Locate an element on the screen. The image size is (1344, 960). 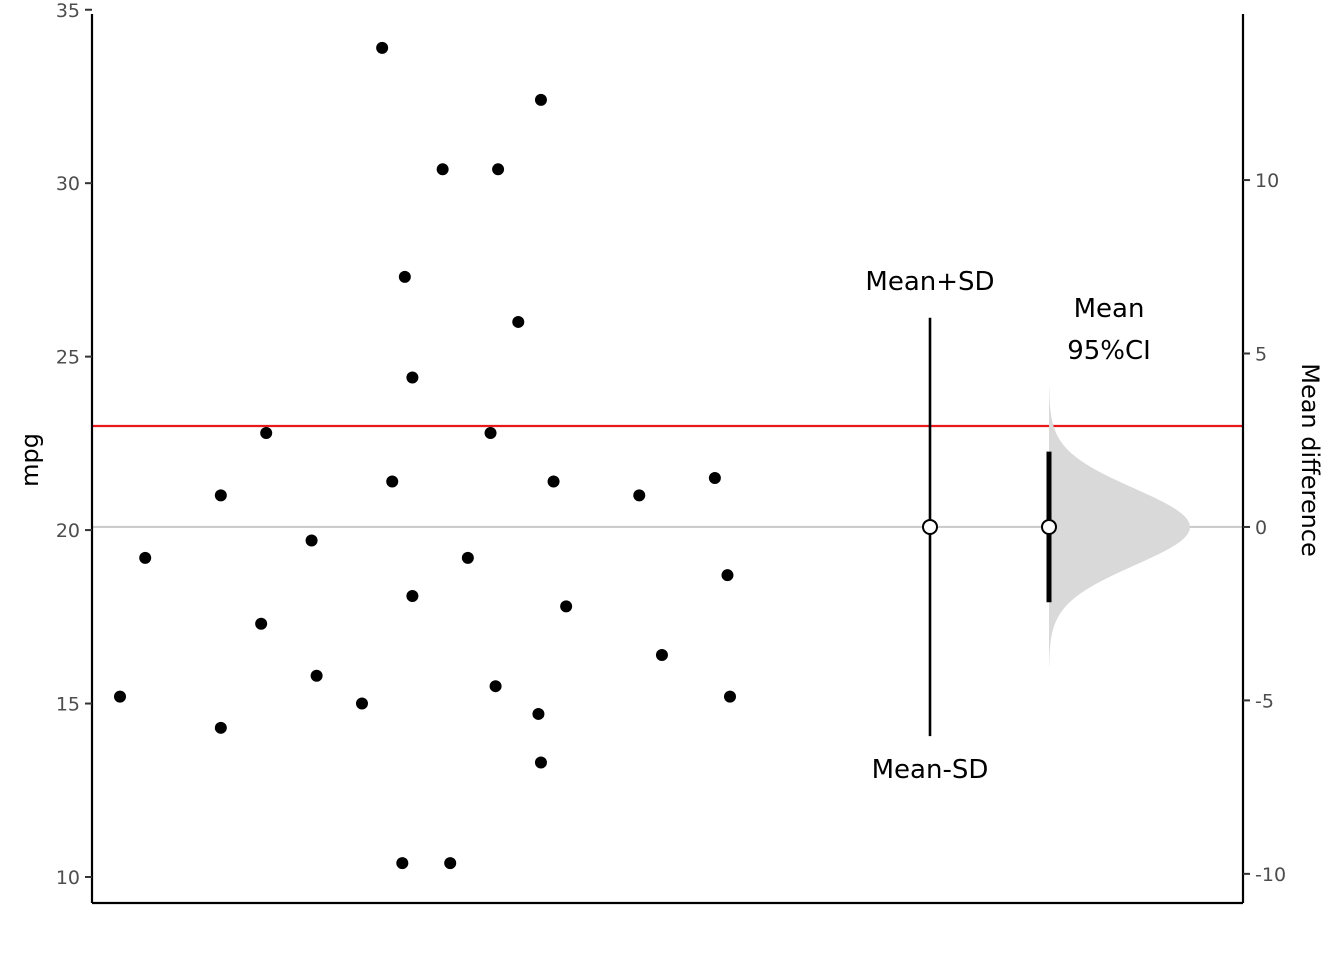
y-axis-title: mpg is located at coordinates (30, 460).